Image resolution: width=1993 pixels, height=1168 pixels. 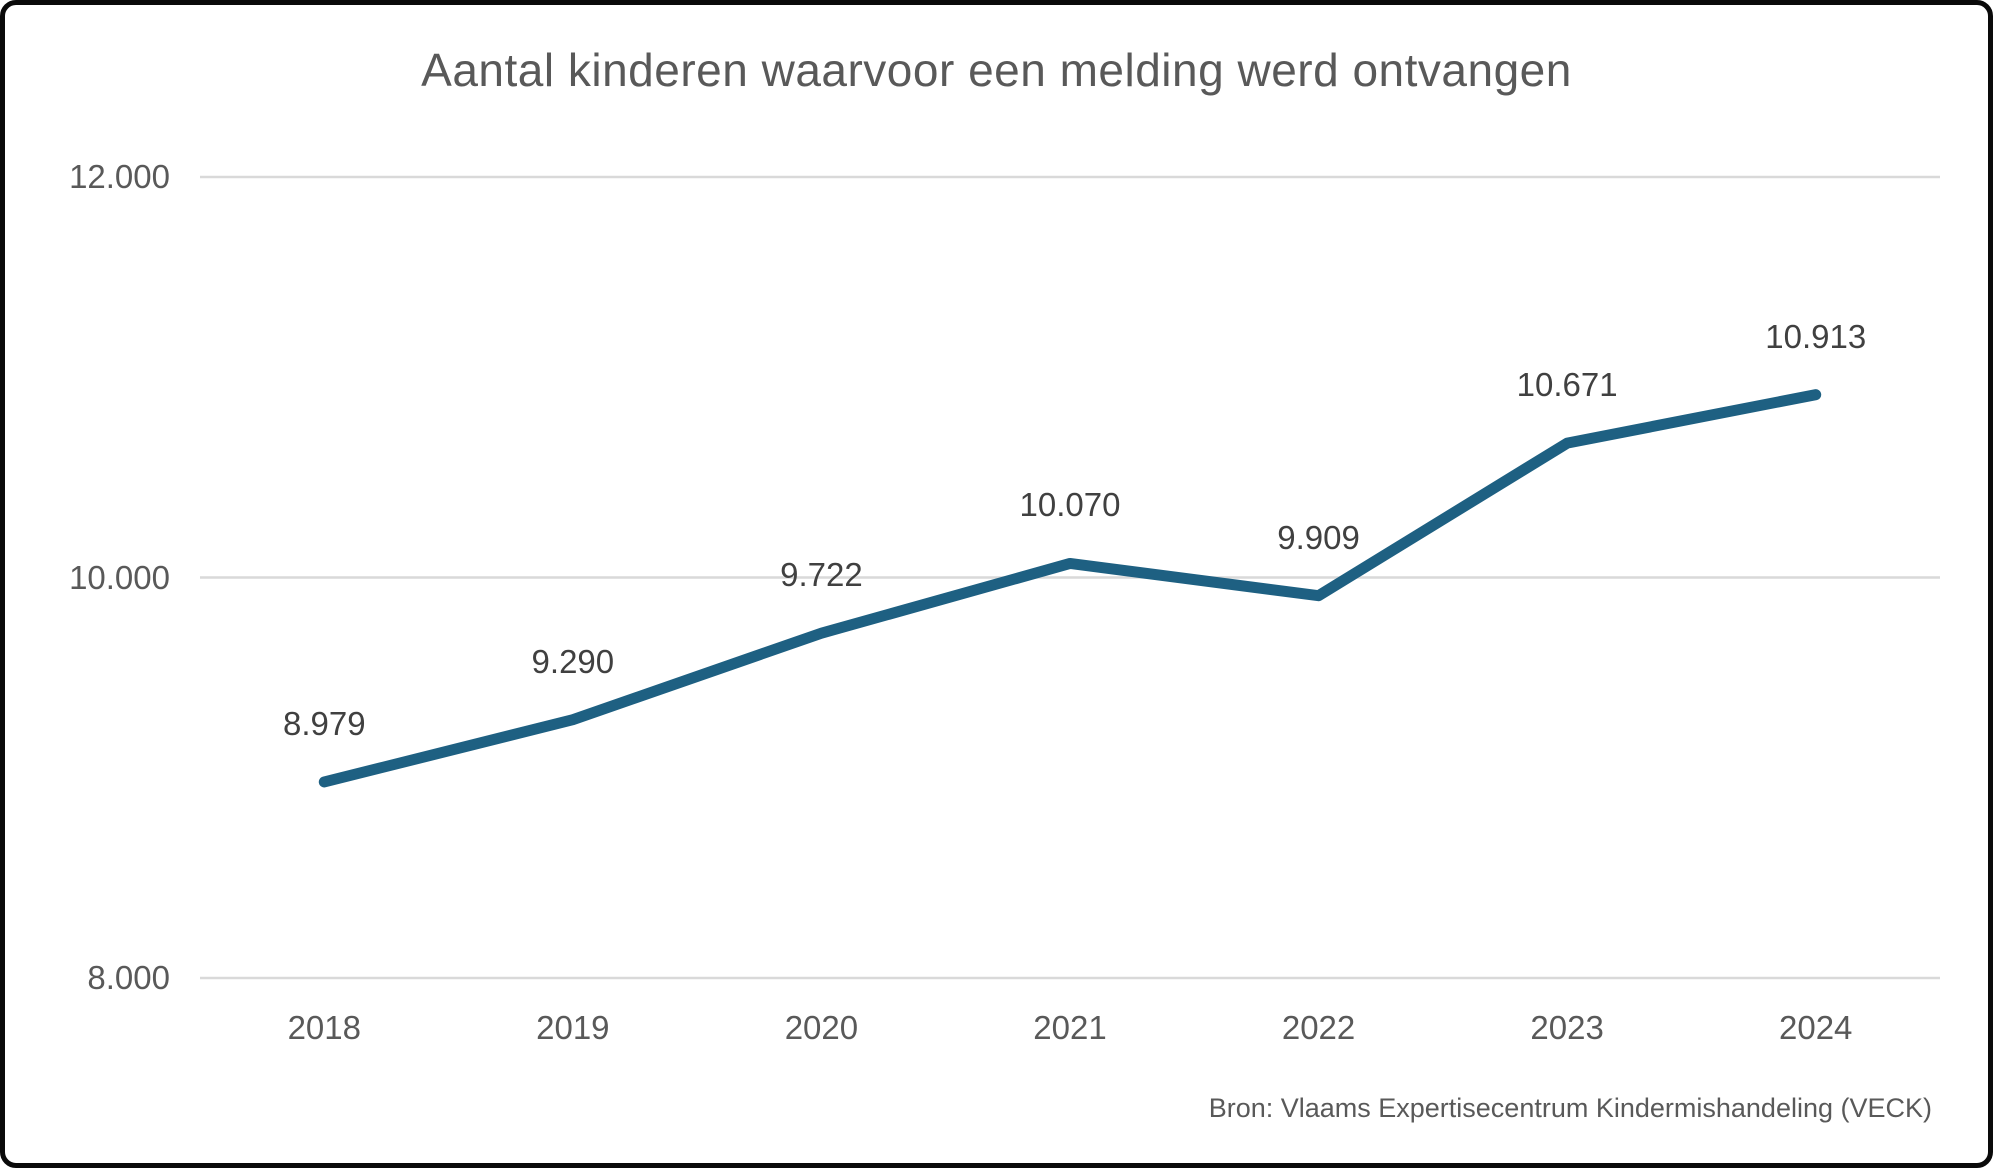 What do you see at coordinates (1815, 1027) in the screenshot?
I see `x-axis-tick-label: 2024` at bounding box center [1815, 1027].